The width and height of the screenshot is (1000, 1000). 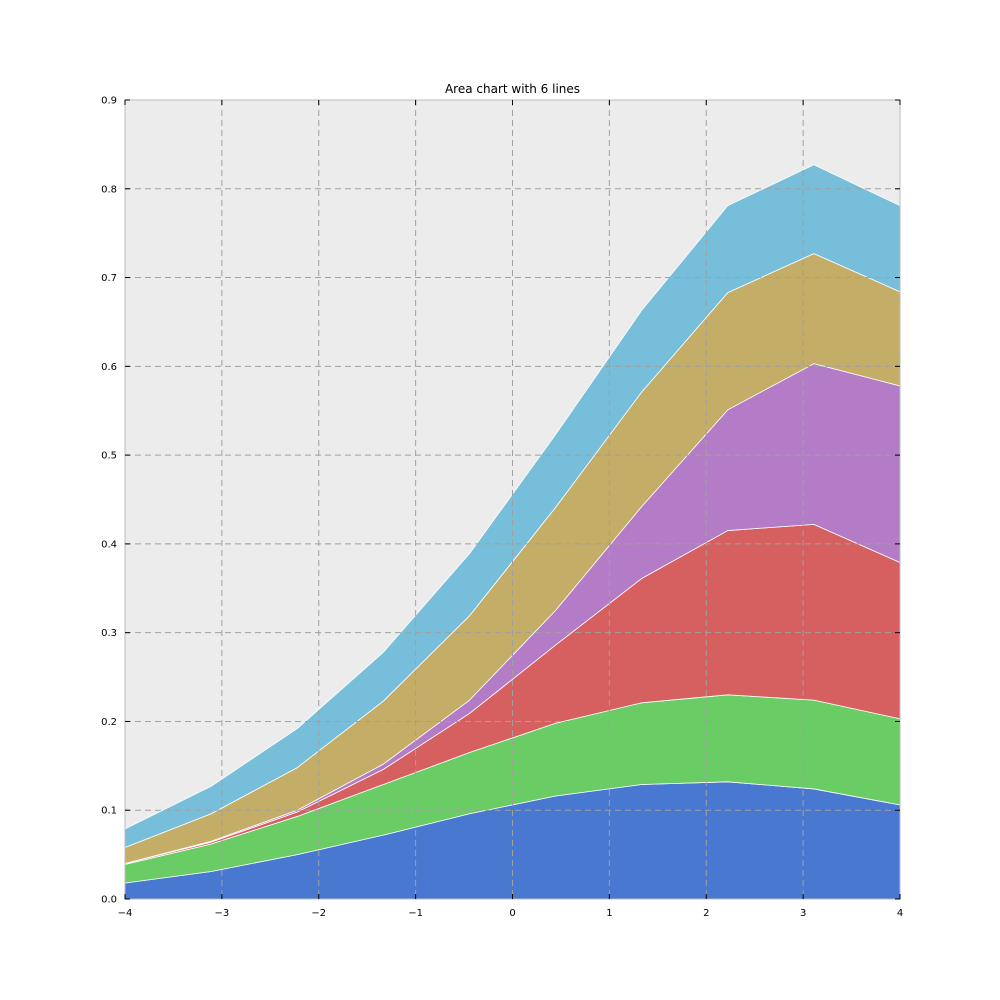 I want to click on y-tick-label: 0.7, so click(x=109, y=278).